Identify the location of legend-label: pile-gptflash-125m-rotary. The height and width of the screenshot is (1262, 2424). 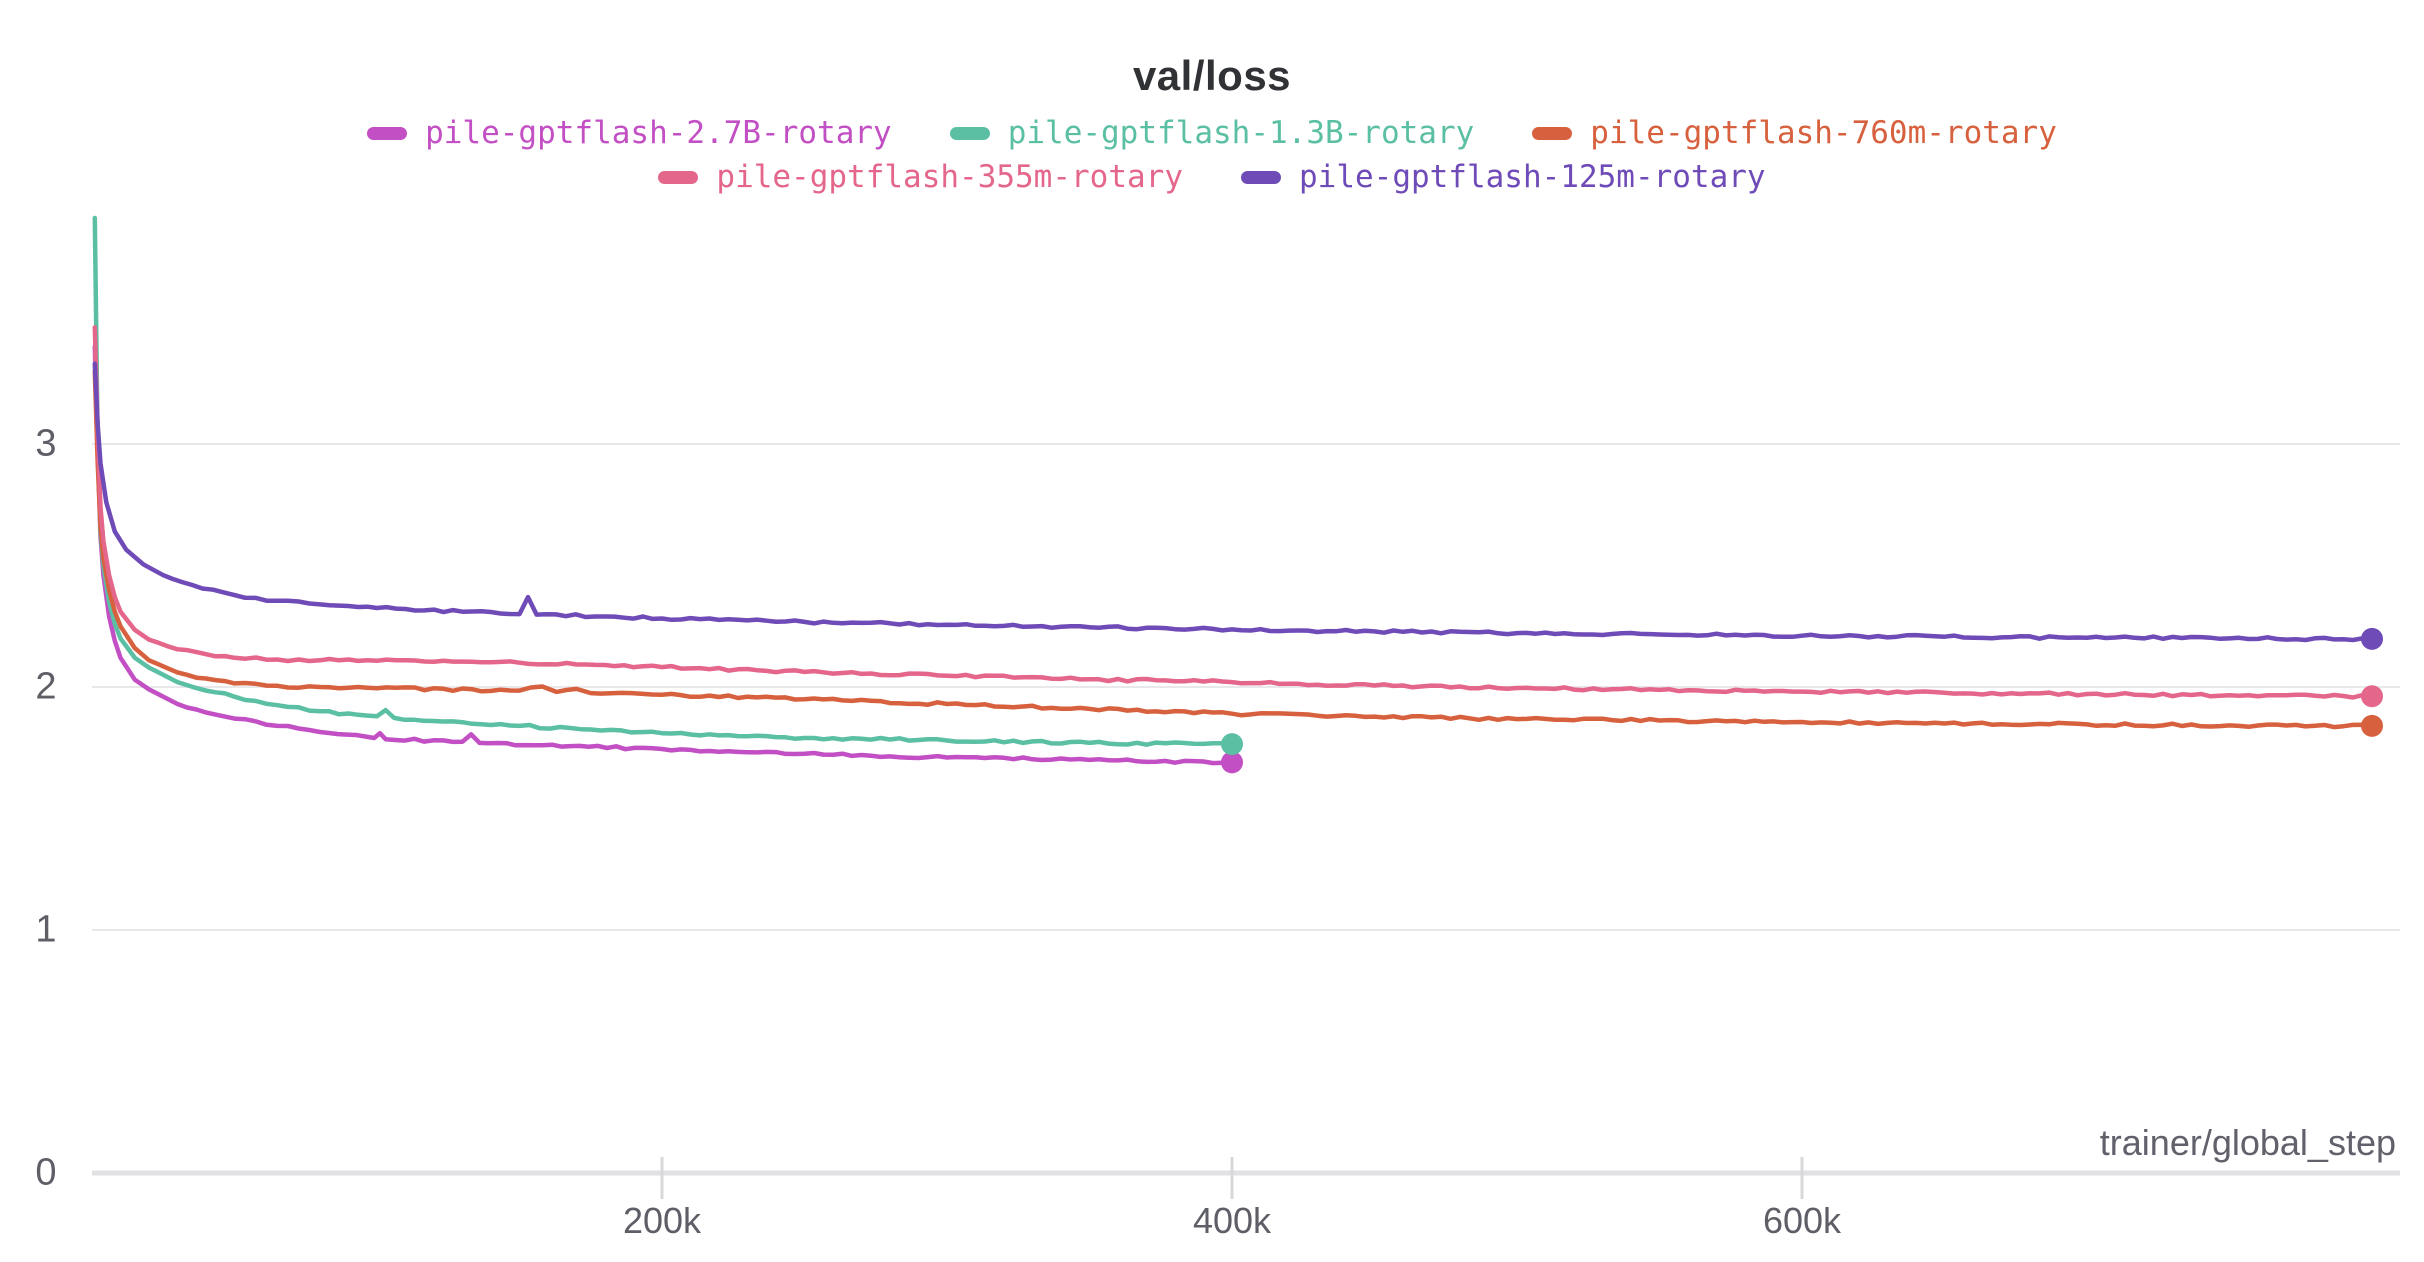
(1532, 177).